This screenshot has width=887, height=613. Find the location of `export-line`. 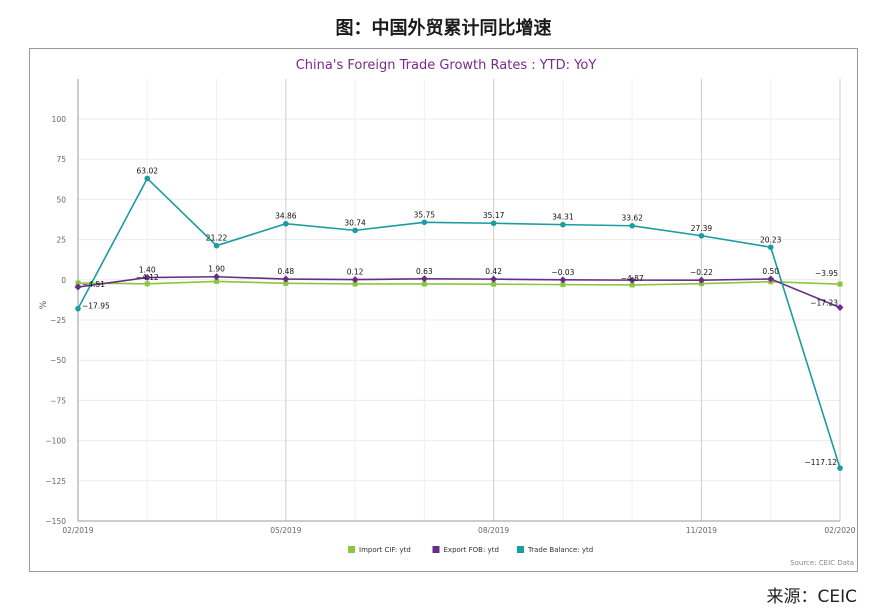

export-line is located at coordinates (459, 292).